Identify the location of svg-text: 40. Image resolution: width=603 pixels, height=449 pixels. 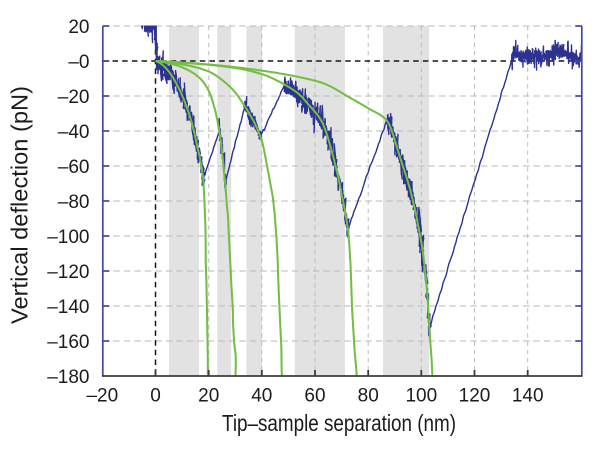
(261, 396).